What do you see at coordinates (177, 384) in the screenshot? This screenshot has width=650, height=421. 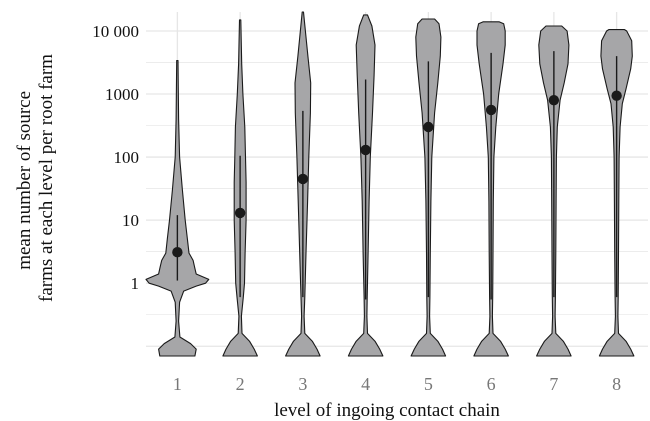 I see `x-tick-label: 1` at bounding box center [177, 384].